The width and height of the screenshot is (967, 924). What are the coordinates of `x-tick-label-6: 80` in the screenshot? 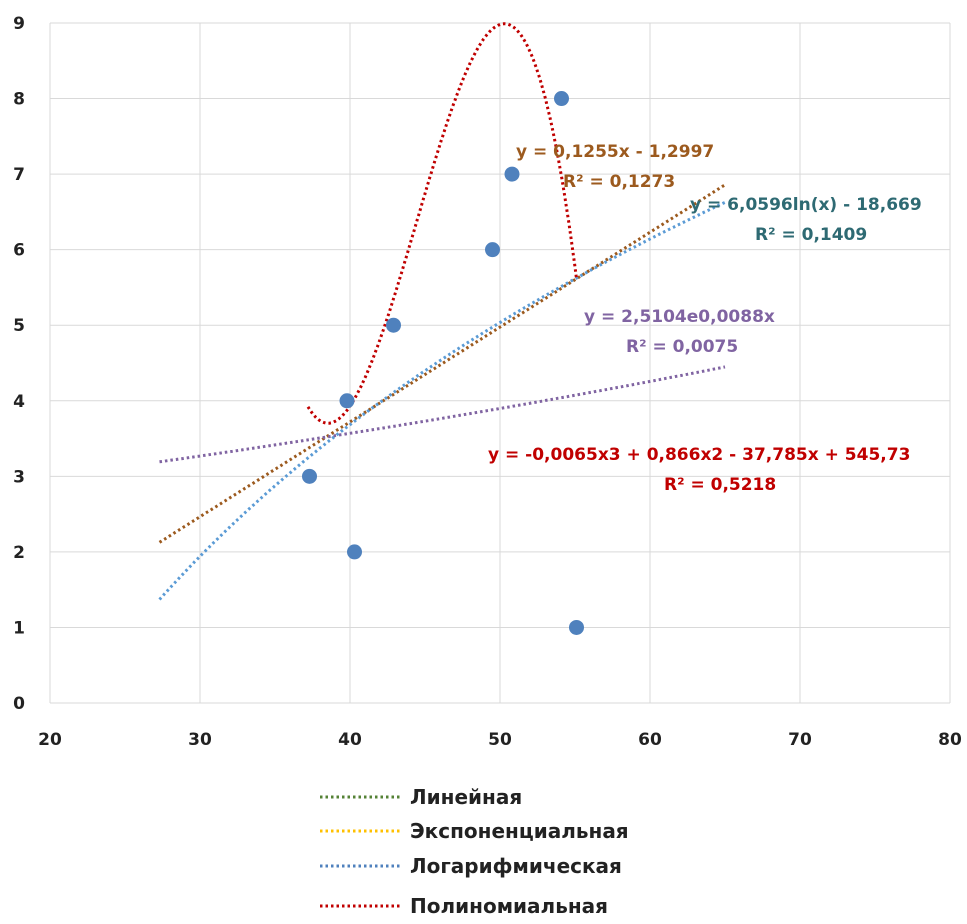 It's located at (950, 740).